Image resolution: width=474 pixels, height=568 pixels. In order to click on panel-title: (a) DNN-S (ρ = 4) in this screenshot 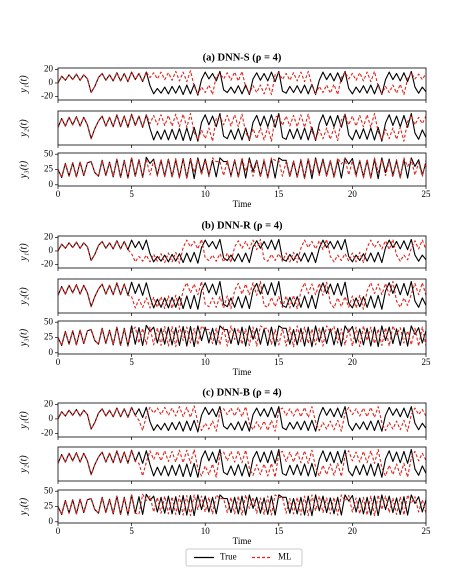, I will do `click(242, 57)`.